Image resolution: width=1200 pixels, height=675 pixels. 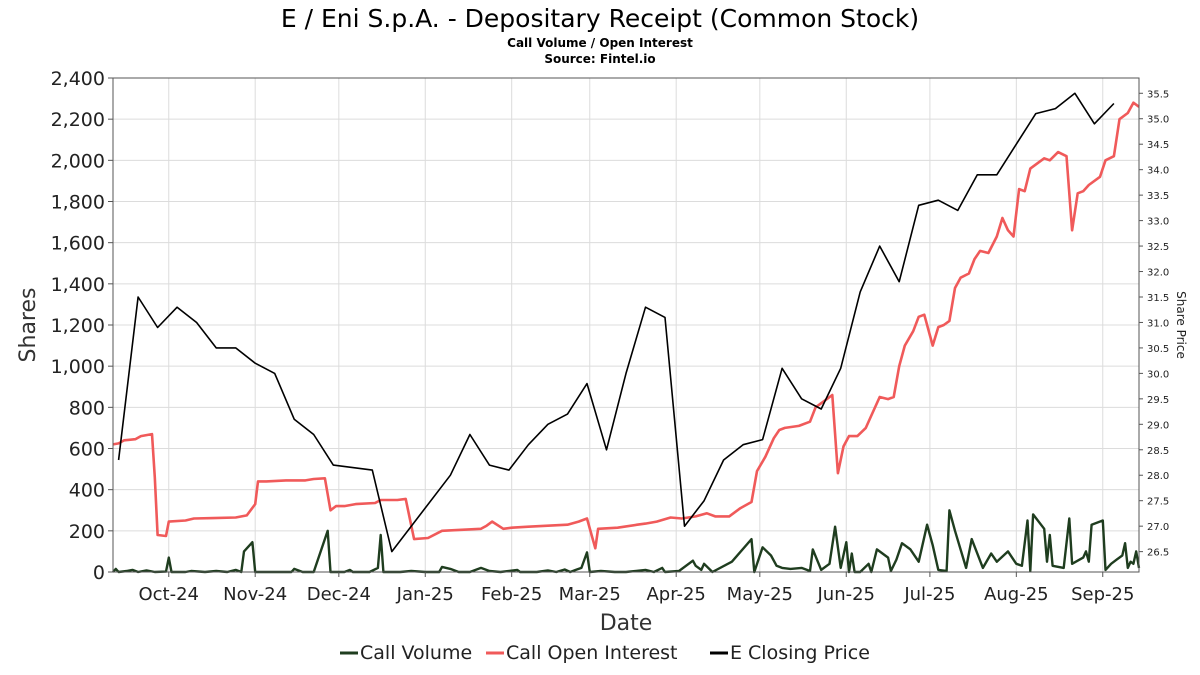 What do you see at coordinates (425, 594) in the screenshot?
I see `x-tick-label: Jan-25` at bounding box center [425, 594].